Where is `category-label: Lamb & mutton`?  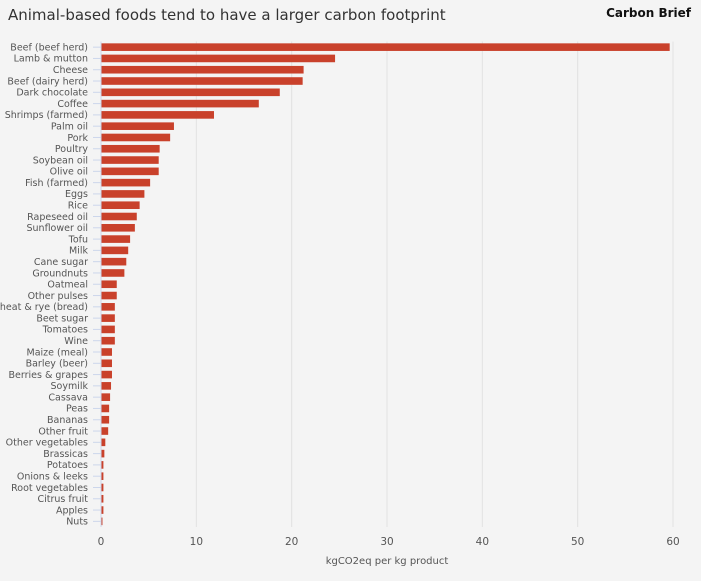
category-label: Lamb & mutton is located at coordinates (51, 59).